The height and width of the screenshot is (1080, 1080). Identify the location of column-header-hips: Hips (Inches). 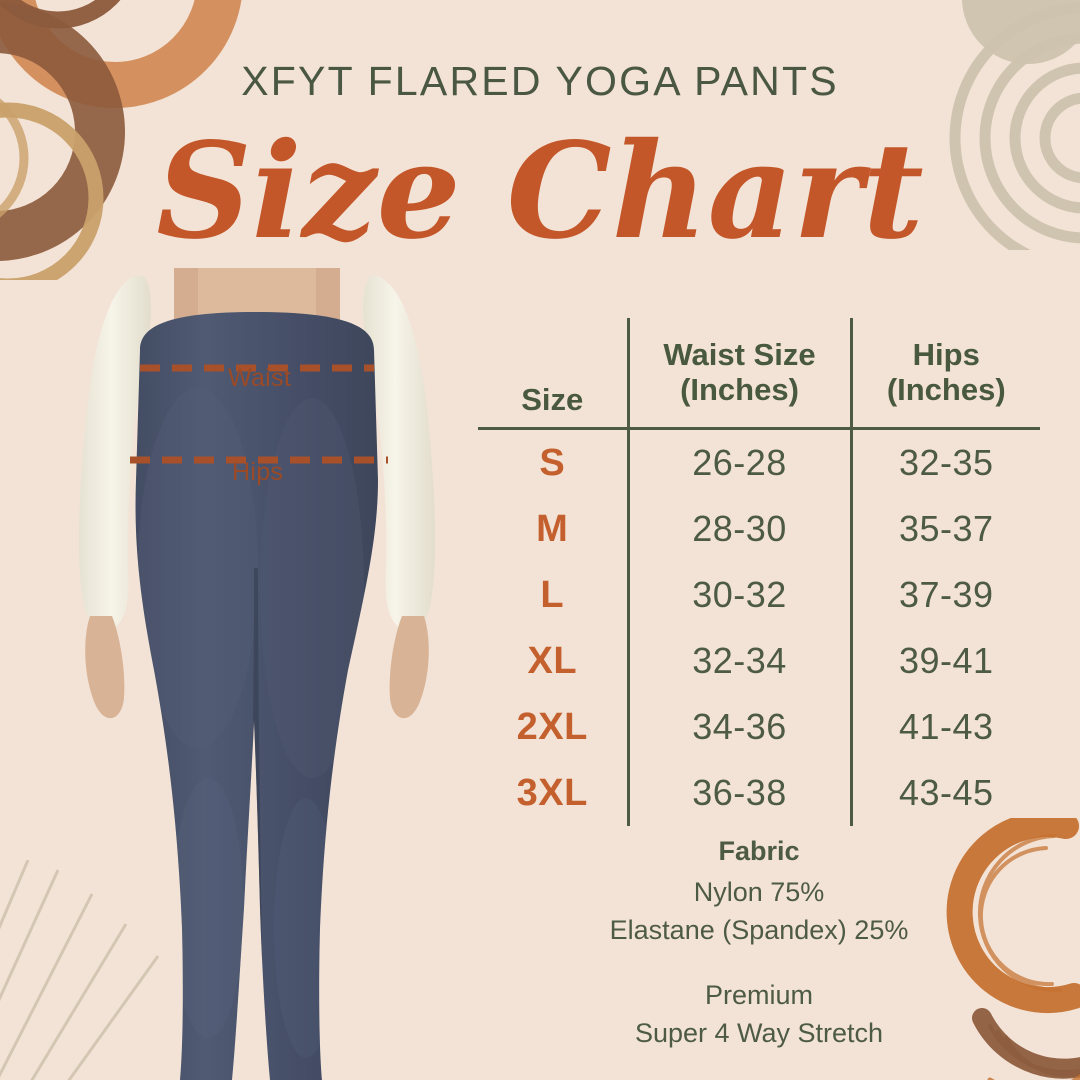
(944, 374).